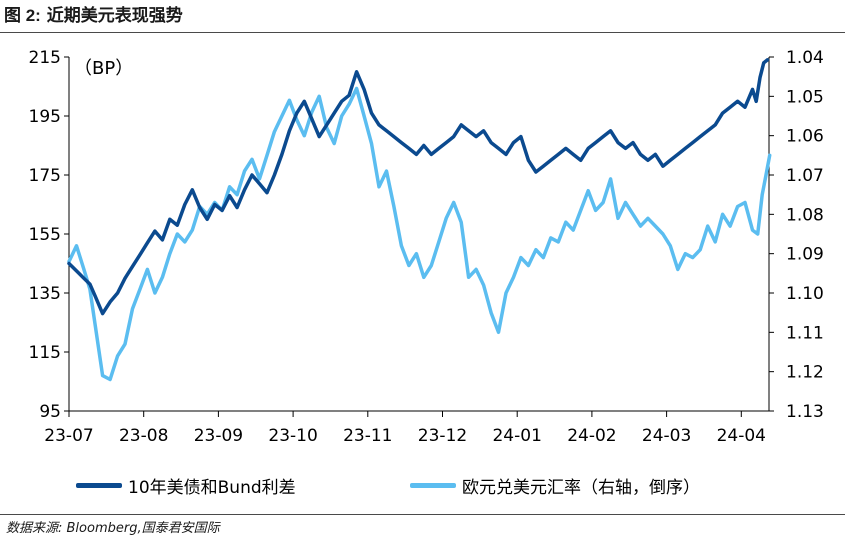 This screenshot has width=845, height=537. I want to click on x-tick-label-6: 24-01, so click(516, 436).